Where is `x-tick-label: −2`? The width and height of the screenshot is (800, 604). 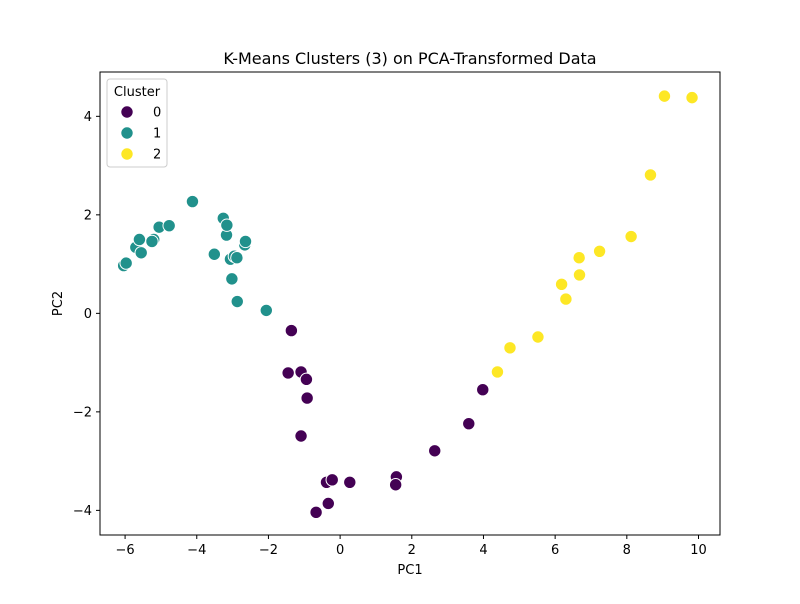
x-tick-label: −2 is located at coordinates (268, 550).